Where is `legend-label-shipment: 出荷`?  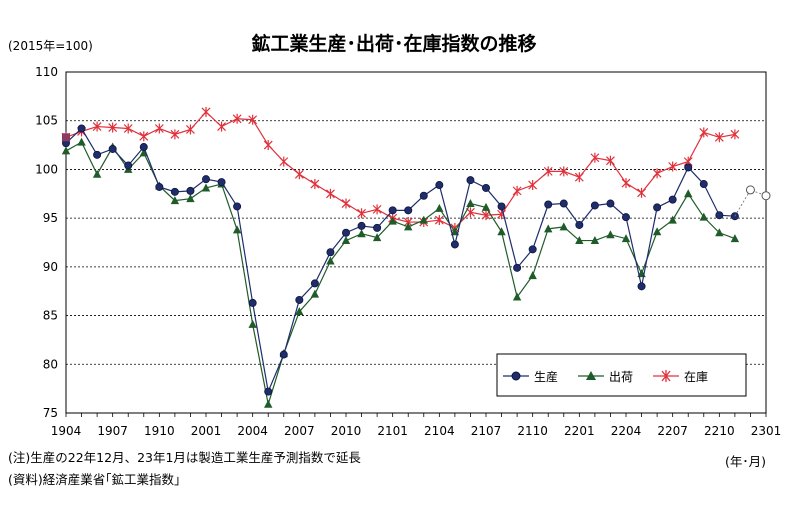 legend-label-shipment: 出荷 is located at coordinates (621, 377).